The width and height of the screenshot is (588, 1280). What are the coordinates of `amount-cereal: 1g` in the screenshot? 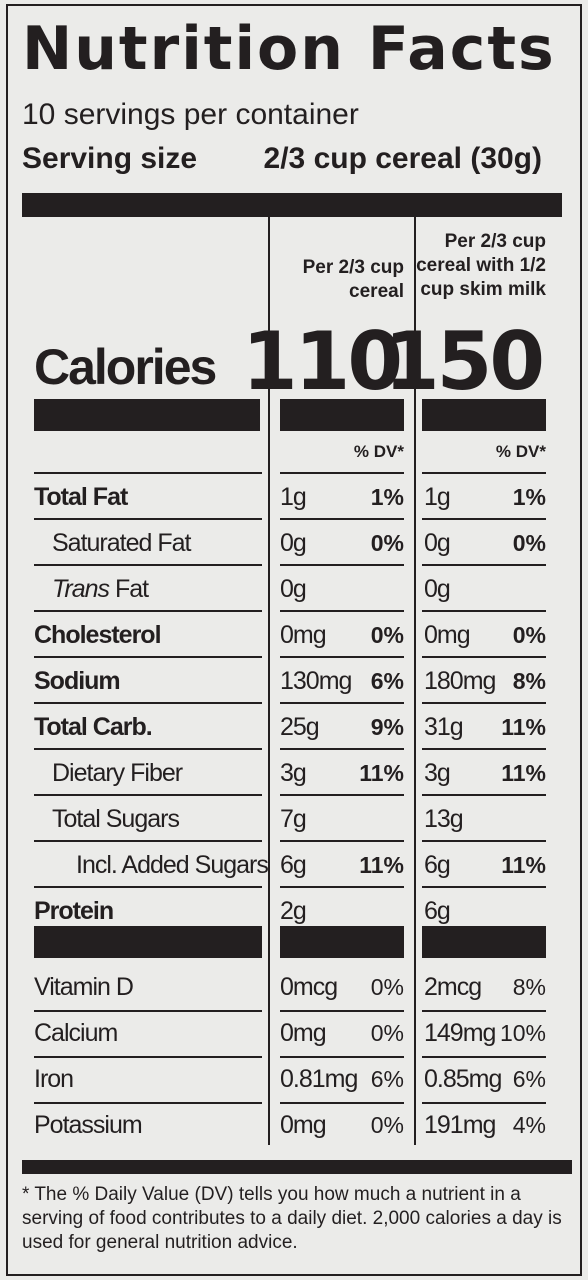 It's located at (293, 497).